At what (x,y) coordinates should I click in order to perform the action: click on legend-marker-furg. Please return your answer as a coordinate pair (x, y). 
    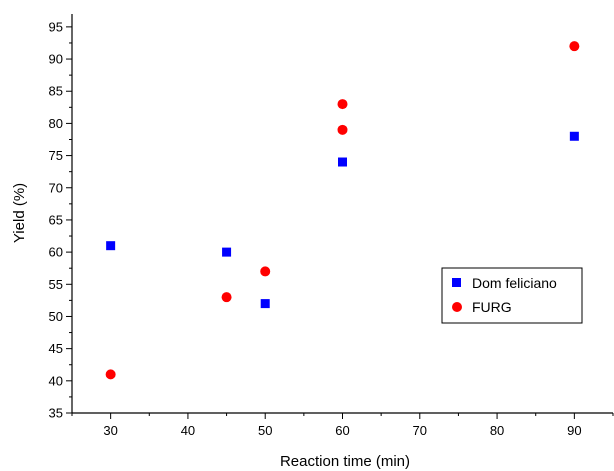
    Looking at the image, I should click on (457, 307).